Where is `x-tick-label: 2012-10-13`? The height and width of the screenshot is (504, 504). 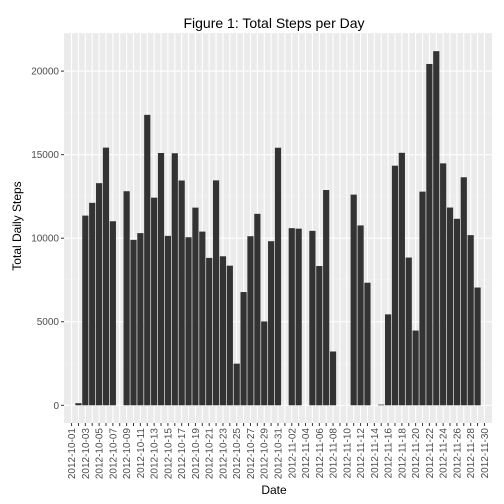
x-tick-label: 2012-10-13 is located at coordinates (155, 454).